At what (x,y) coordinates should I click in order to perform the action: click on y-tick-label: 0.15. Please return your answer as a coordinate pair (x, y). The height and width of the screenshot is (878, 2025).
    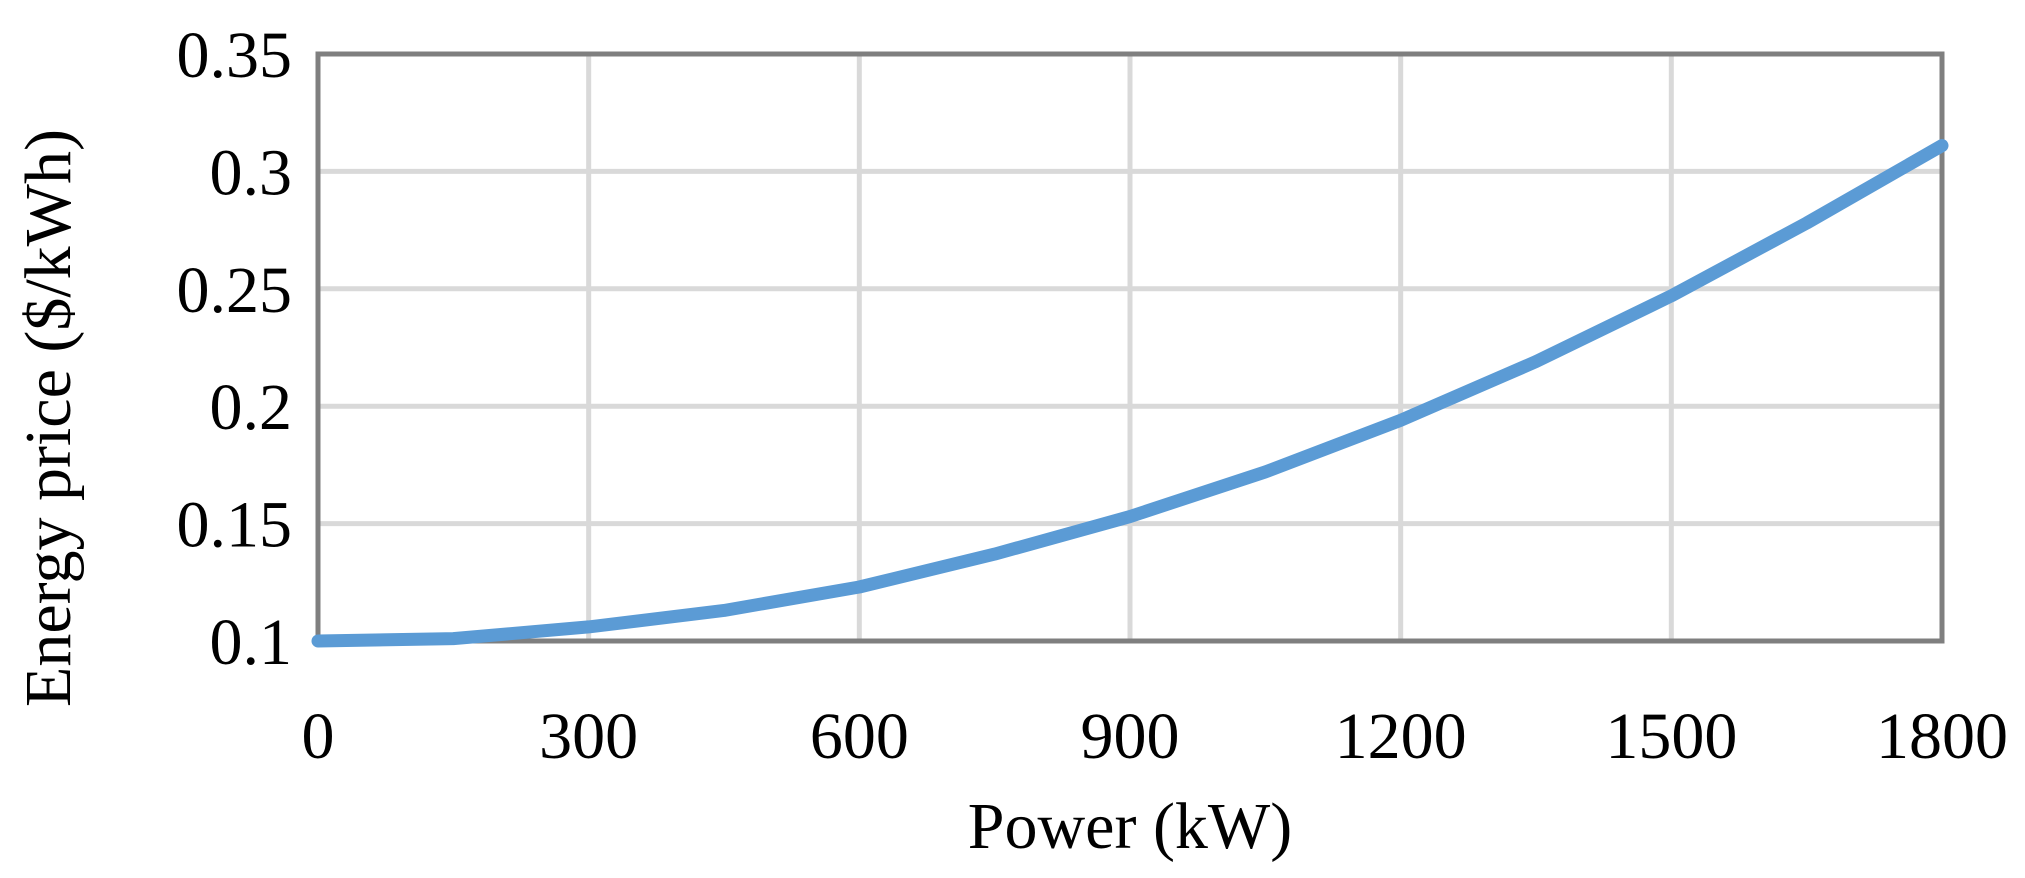
    Looking at the image, I should click on (235, 525).